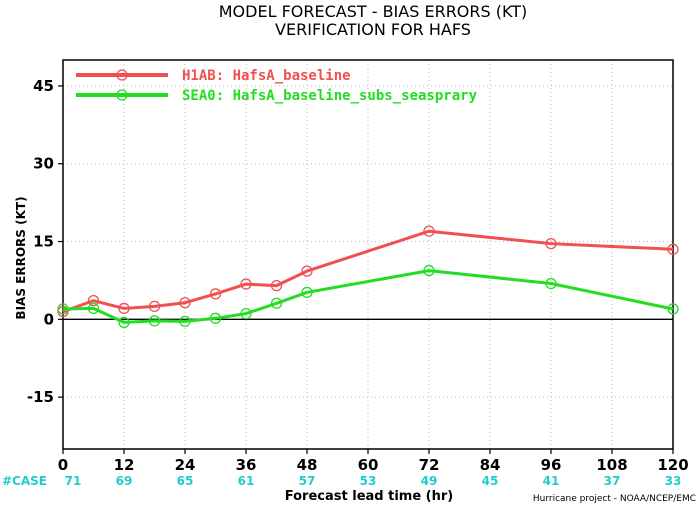 This screenshot has width=700, height=506. I want to click on x-tick-label-2: 24, so click(185, 465).